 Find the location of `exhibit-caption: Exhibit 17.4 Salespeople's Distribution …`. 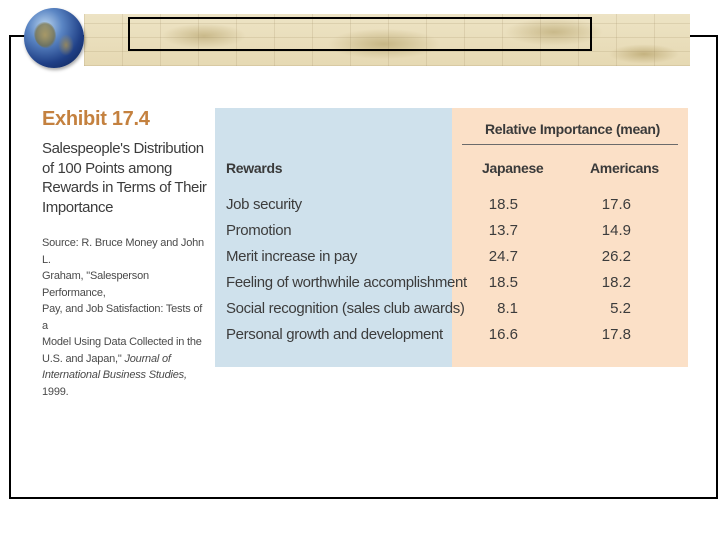

exhibit-caption: Exhibit 17.4 Salespeople's Distribution … is located at coordinates (124, 254).